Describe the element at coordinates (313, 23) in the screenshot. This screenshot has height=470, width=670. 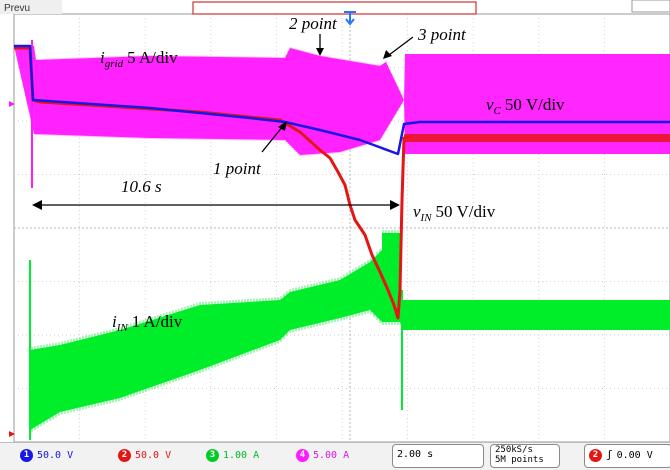
I see `point2-label: 2 point` at that location.